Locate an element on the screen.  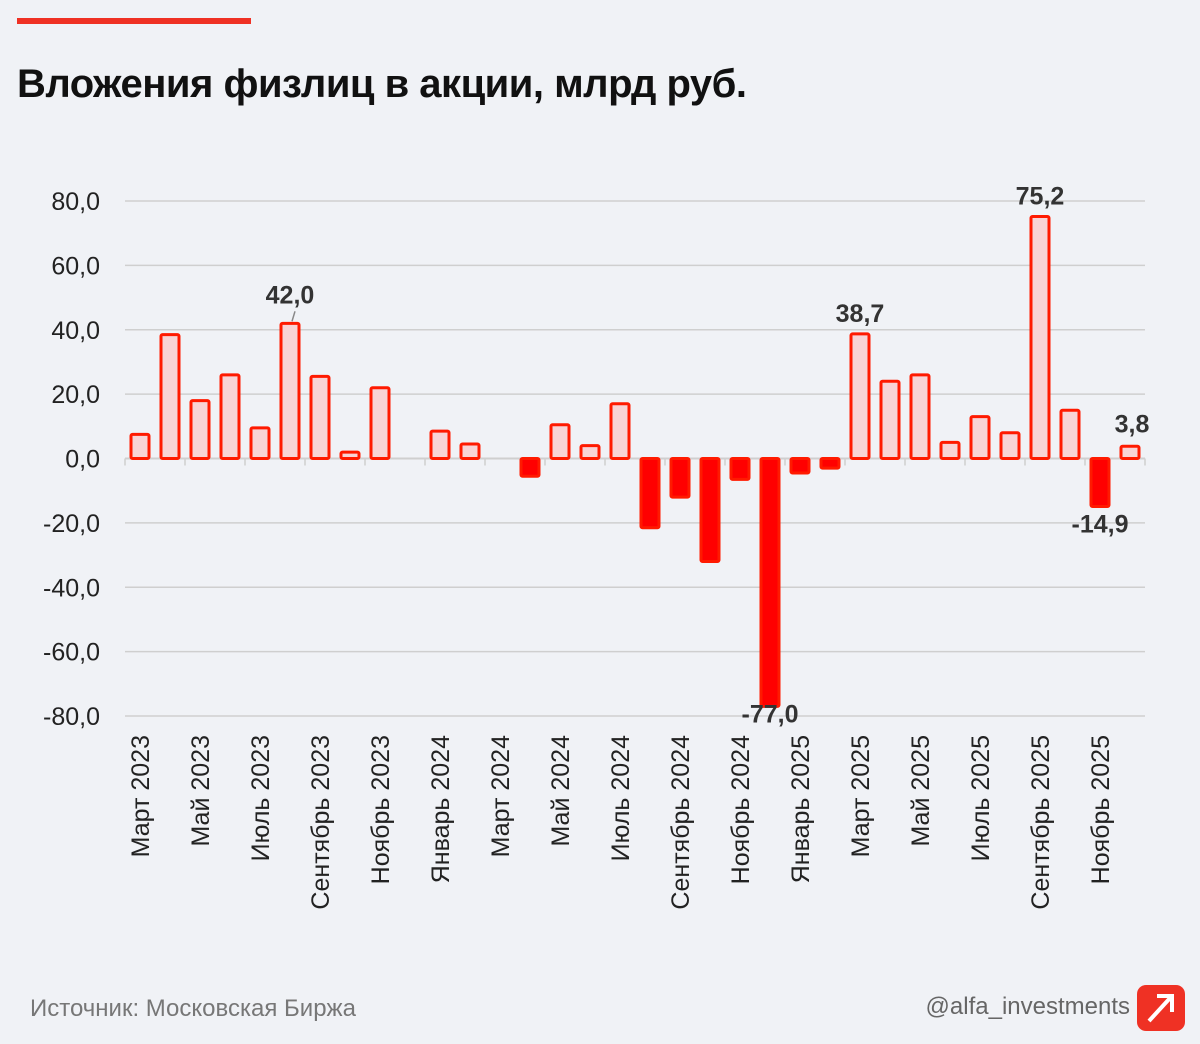
bar-Июнь-2025 is located at coordinates (950, 450).